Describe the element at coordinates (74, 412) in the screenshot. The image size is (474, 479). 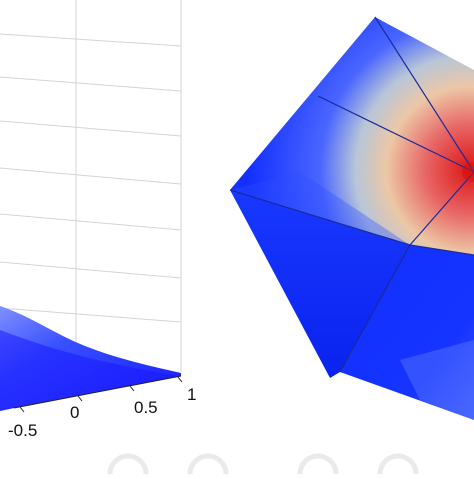
I see `tick-label-0: 0` at that location.